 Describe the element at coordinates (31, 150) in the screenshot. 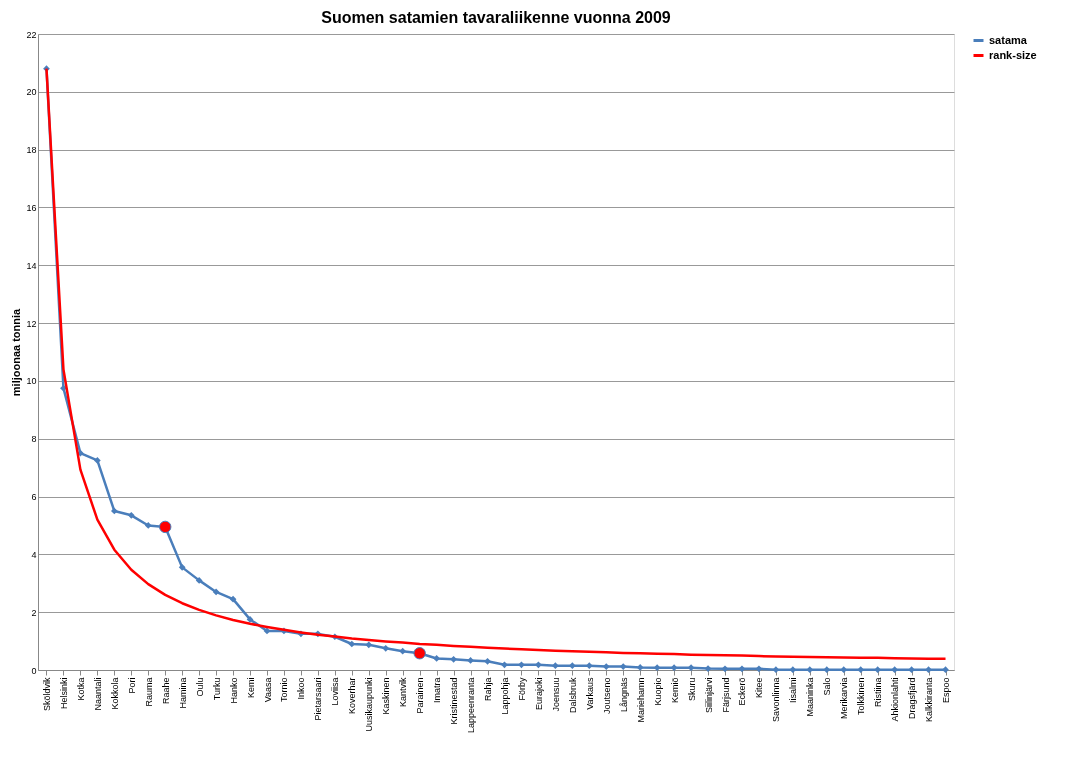

I see `y-tick-label: 18` at that location.